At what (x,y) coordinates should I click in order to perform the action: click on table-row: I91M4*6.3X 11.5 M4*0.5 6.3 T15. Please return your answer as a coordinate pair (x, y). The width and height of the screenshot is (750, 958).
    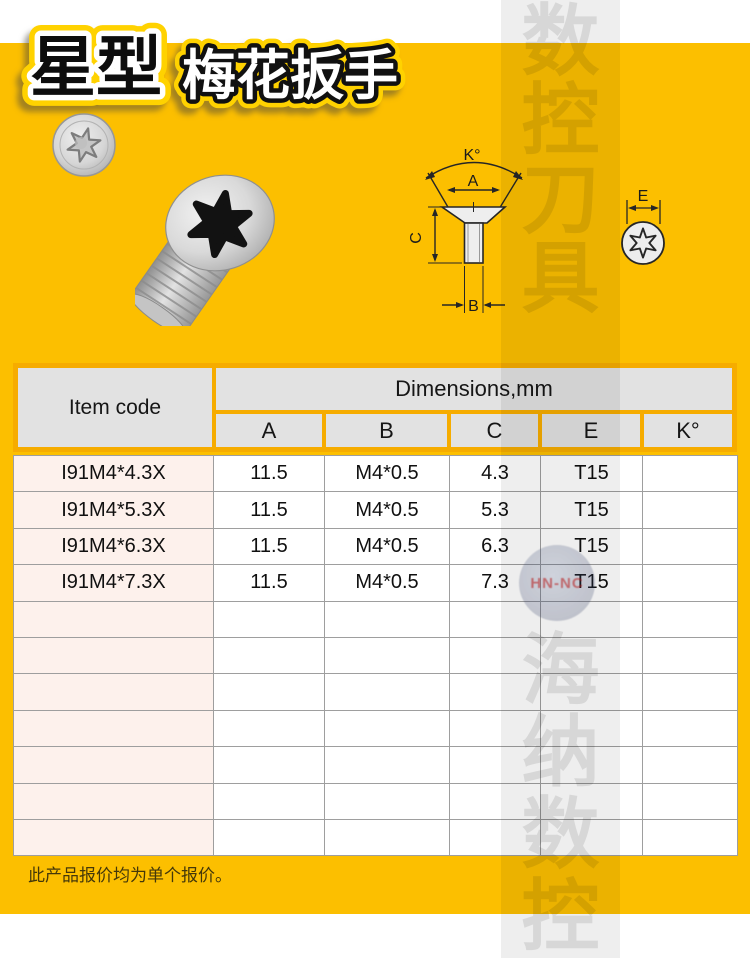
    Looking at the image, I should click on (375, 546).